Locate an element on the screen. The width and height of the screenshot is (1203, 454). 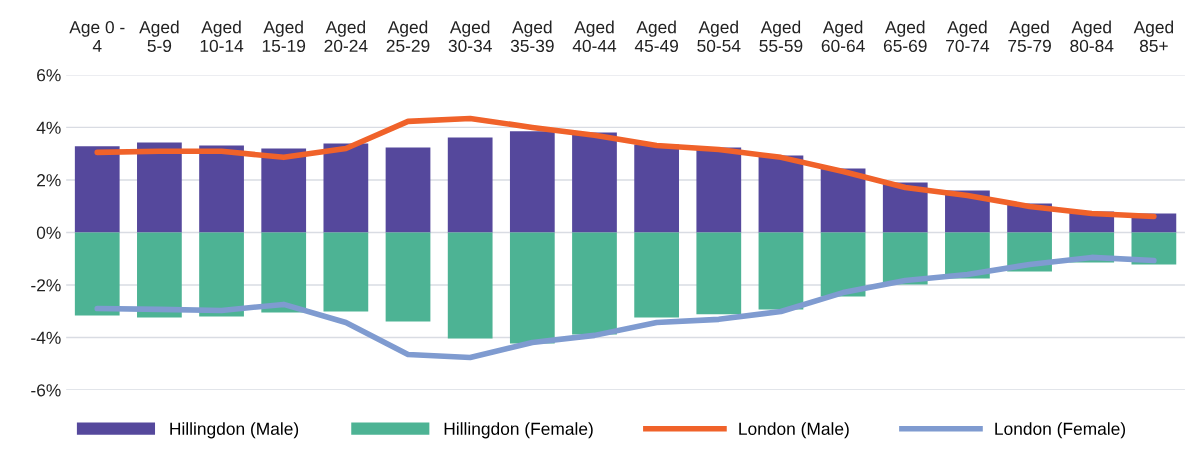
x-tick-label: Aged 75-79 is located at coordinates (1029, 36).